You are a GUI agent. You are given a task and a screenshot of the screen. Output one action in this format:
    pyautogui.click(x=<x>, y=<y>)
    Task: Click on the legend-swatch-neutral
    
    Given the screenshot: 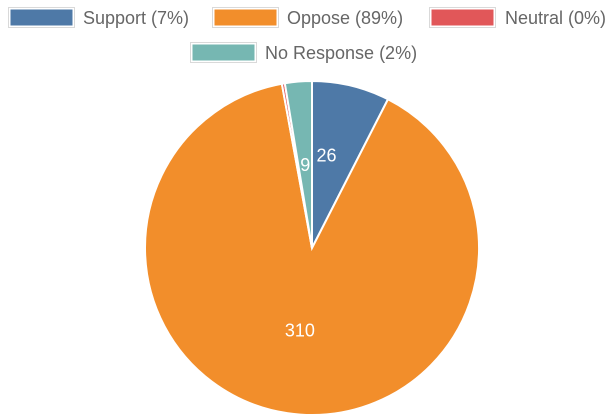 What is the action you would take?
    pyautogui.click(x=462, y=17)
    